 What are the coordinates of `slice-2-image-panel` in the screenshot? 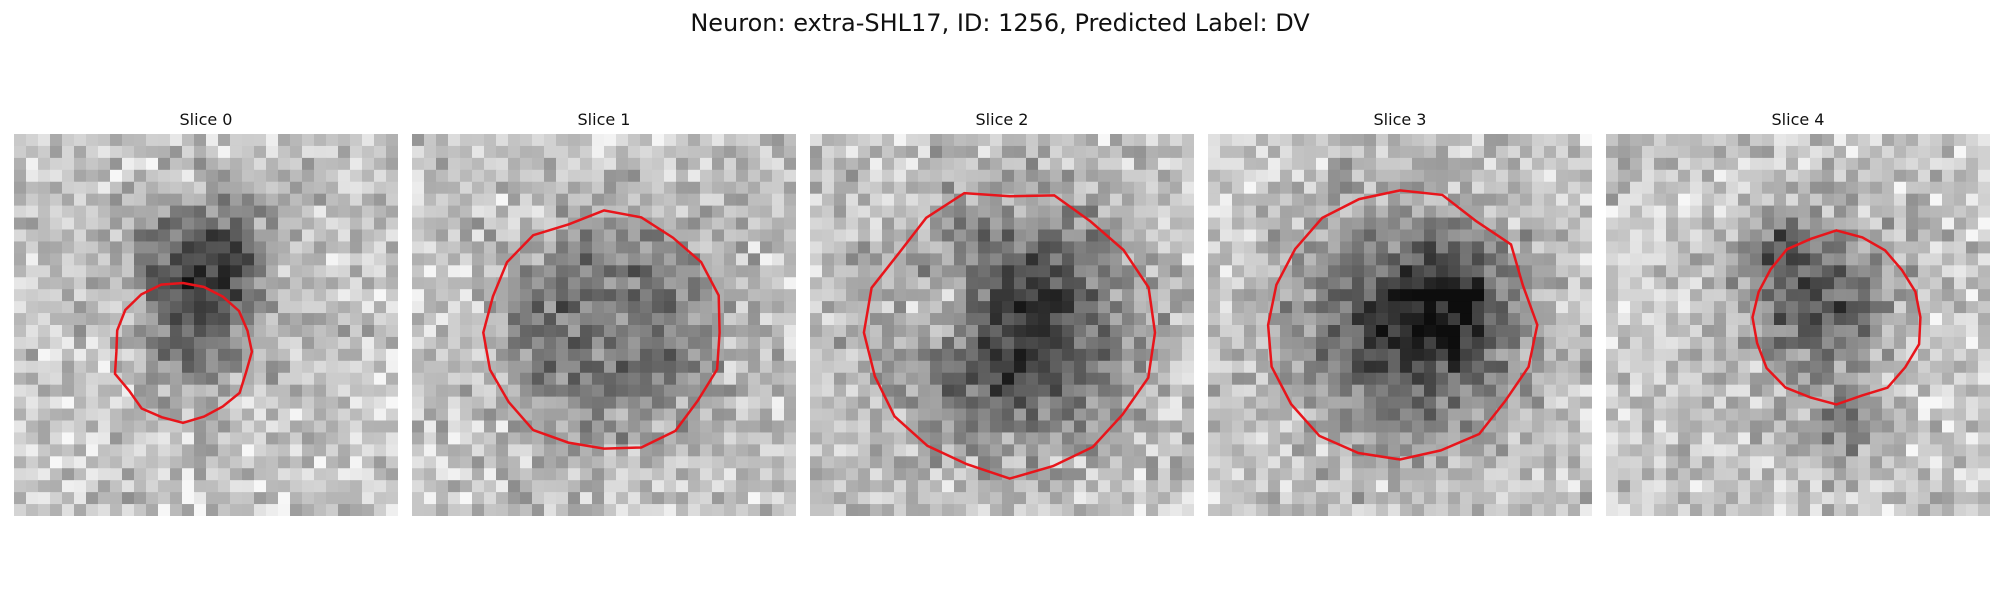 It's located at (1002, 325).